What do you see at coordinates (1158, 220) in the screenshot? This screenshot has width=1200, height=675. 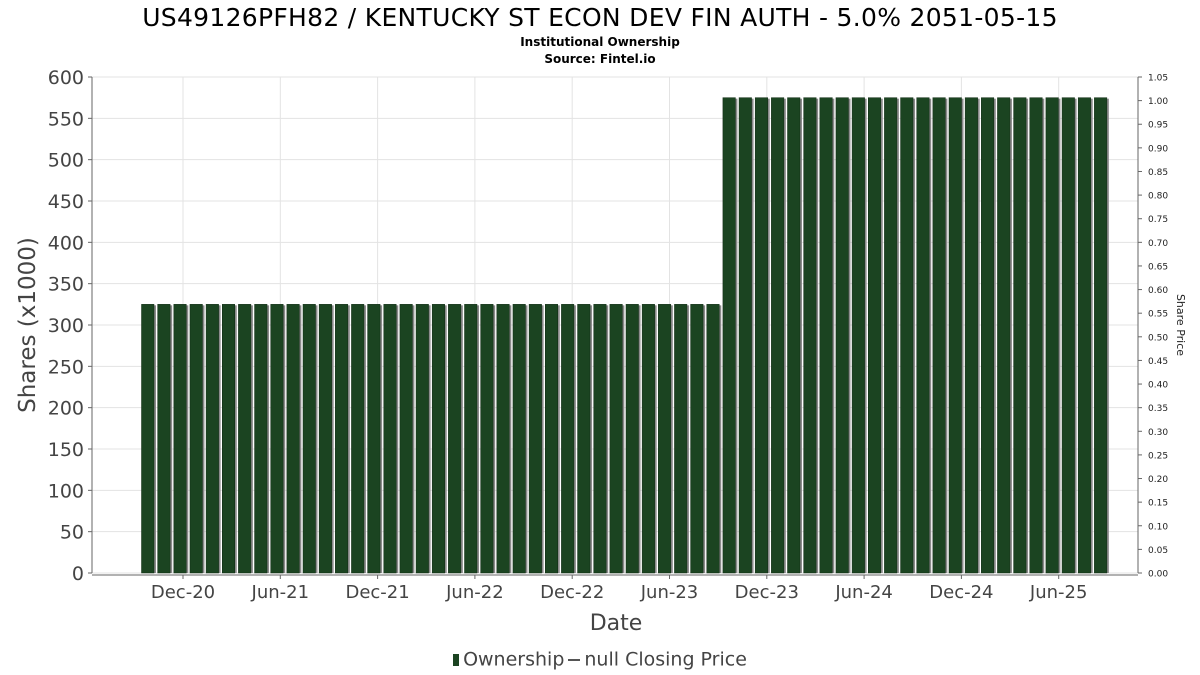 I see `y2-tick-label: 0.75` at bounding box center [1158, 220].